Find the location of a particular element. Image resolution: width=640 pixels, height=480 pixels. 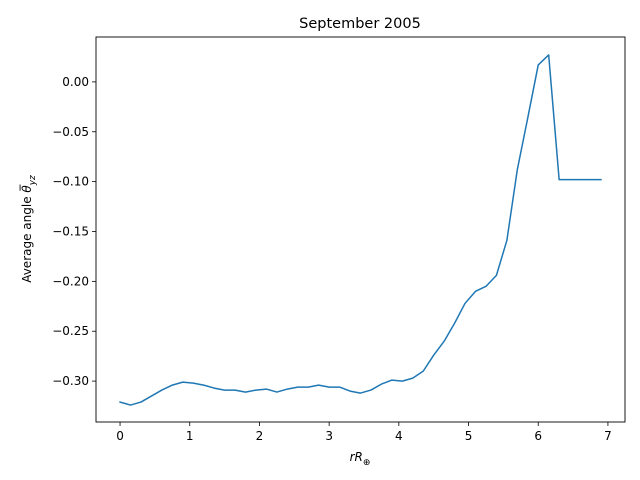

y-tick-label: −0.20 is located at coordinates (70, 281).